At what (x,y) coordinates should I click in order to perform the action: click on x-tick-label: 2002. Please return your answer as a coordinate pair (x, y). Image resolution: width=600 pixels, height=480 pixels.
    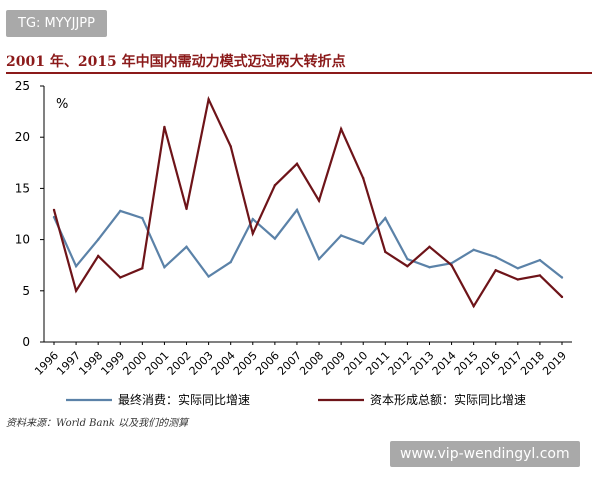
    Looking at the image, I should click on (179, 363).